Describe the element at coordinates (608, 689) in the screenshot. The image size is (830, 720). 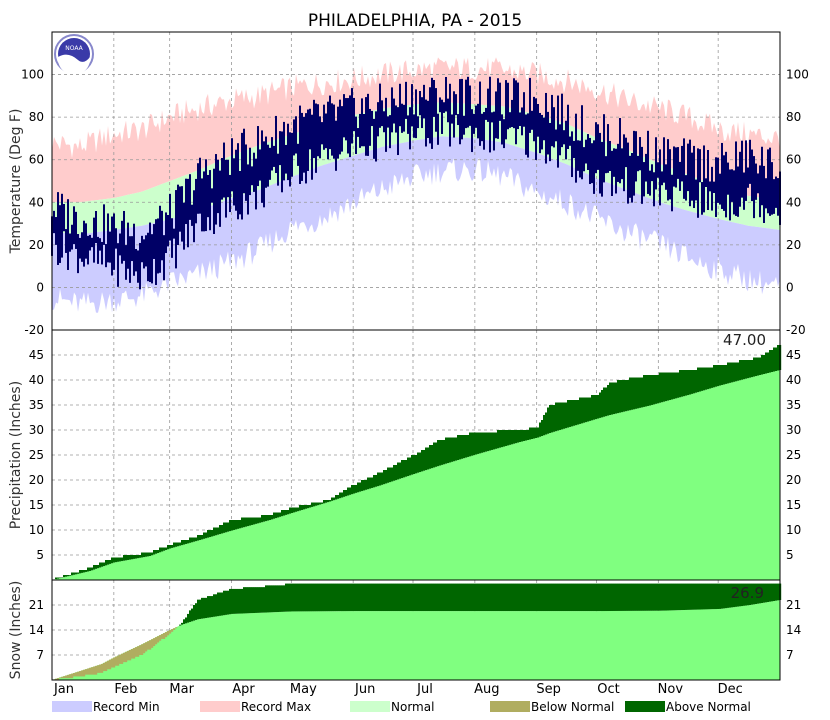
I see `month-label-oct: Oct` at that location.